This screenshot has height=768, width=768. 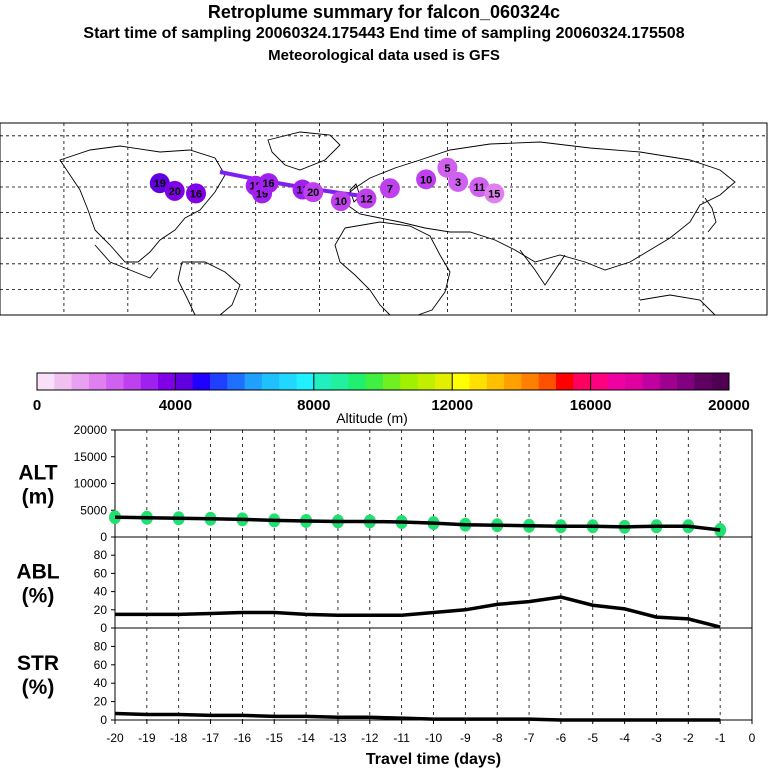 I want to click on plume-point-label: 11, so click(x=480, y=188).